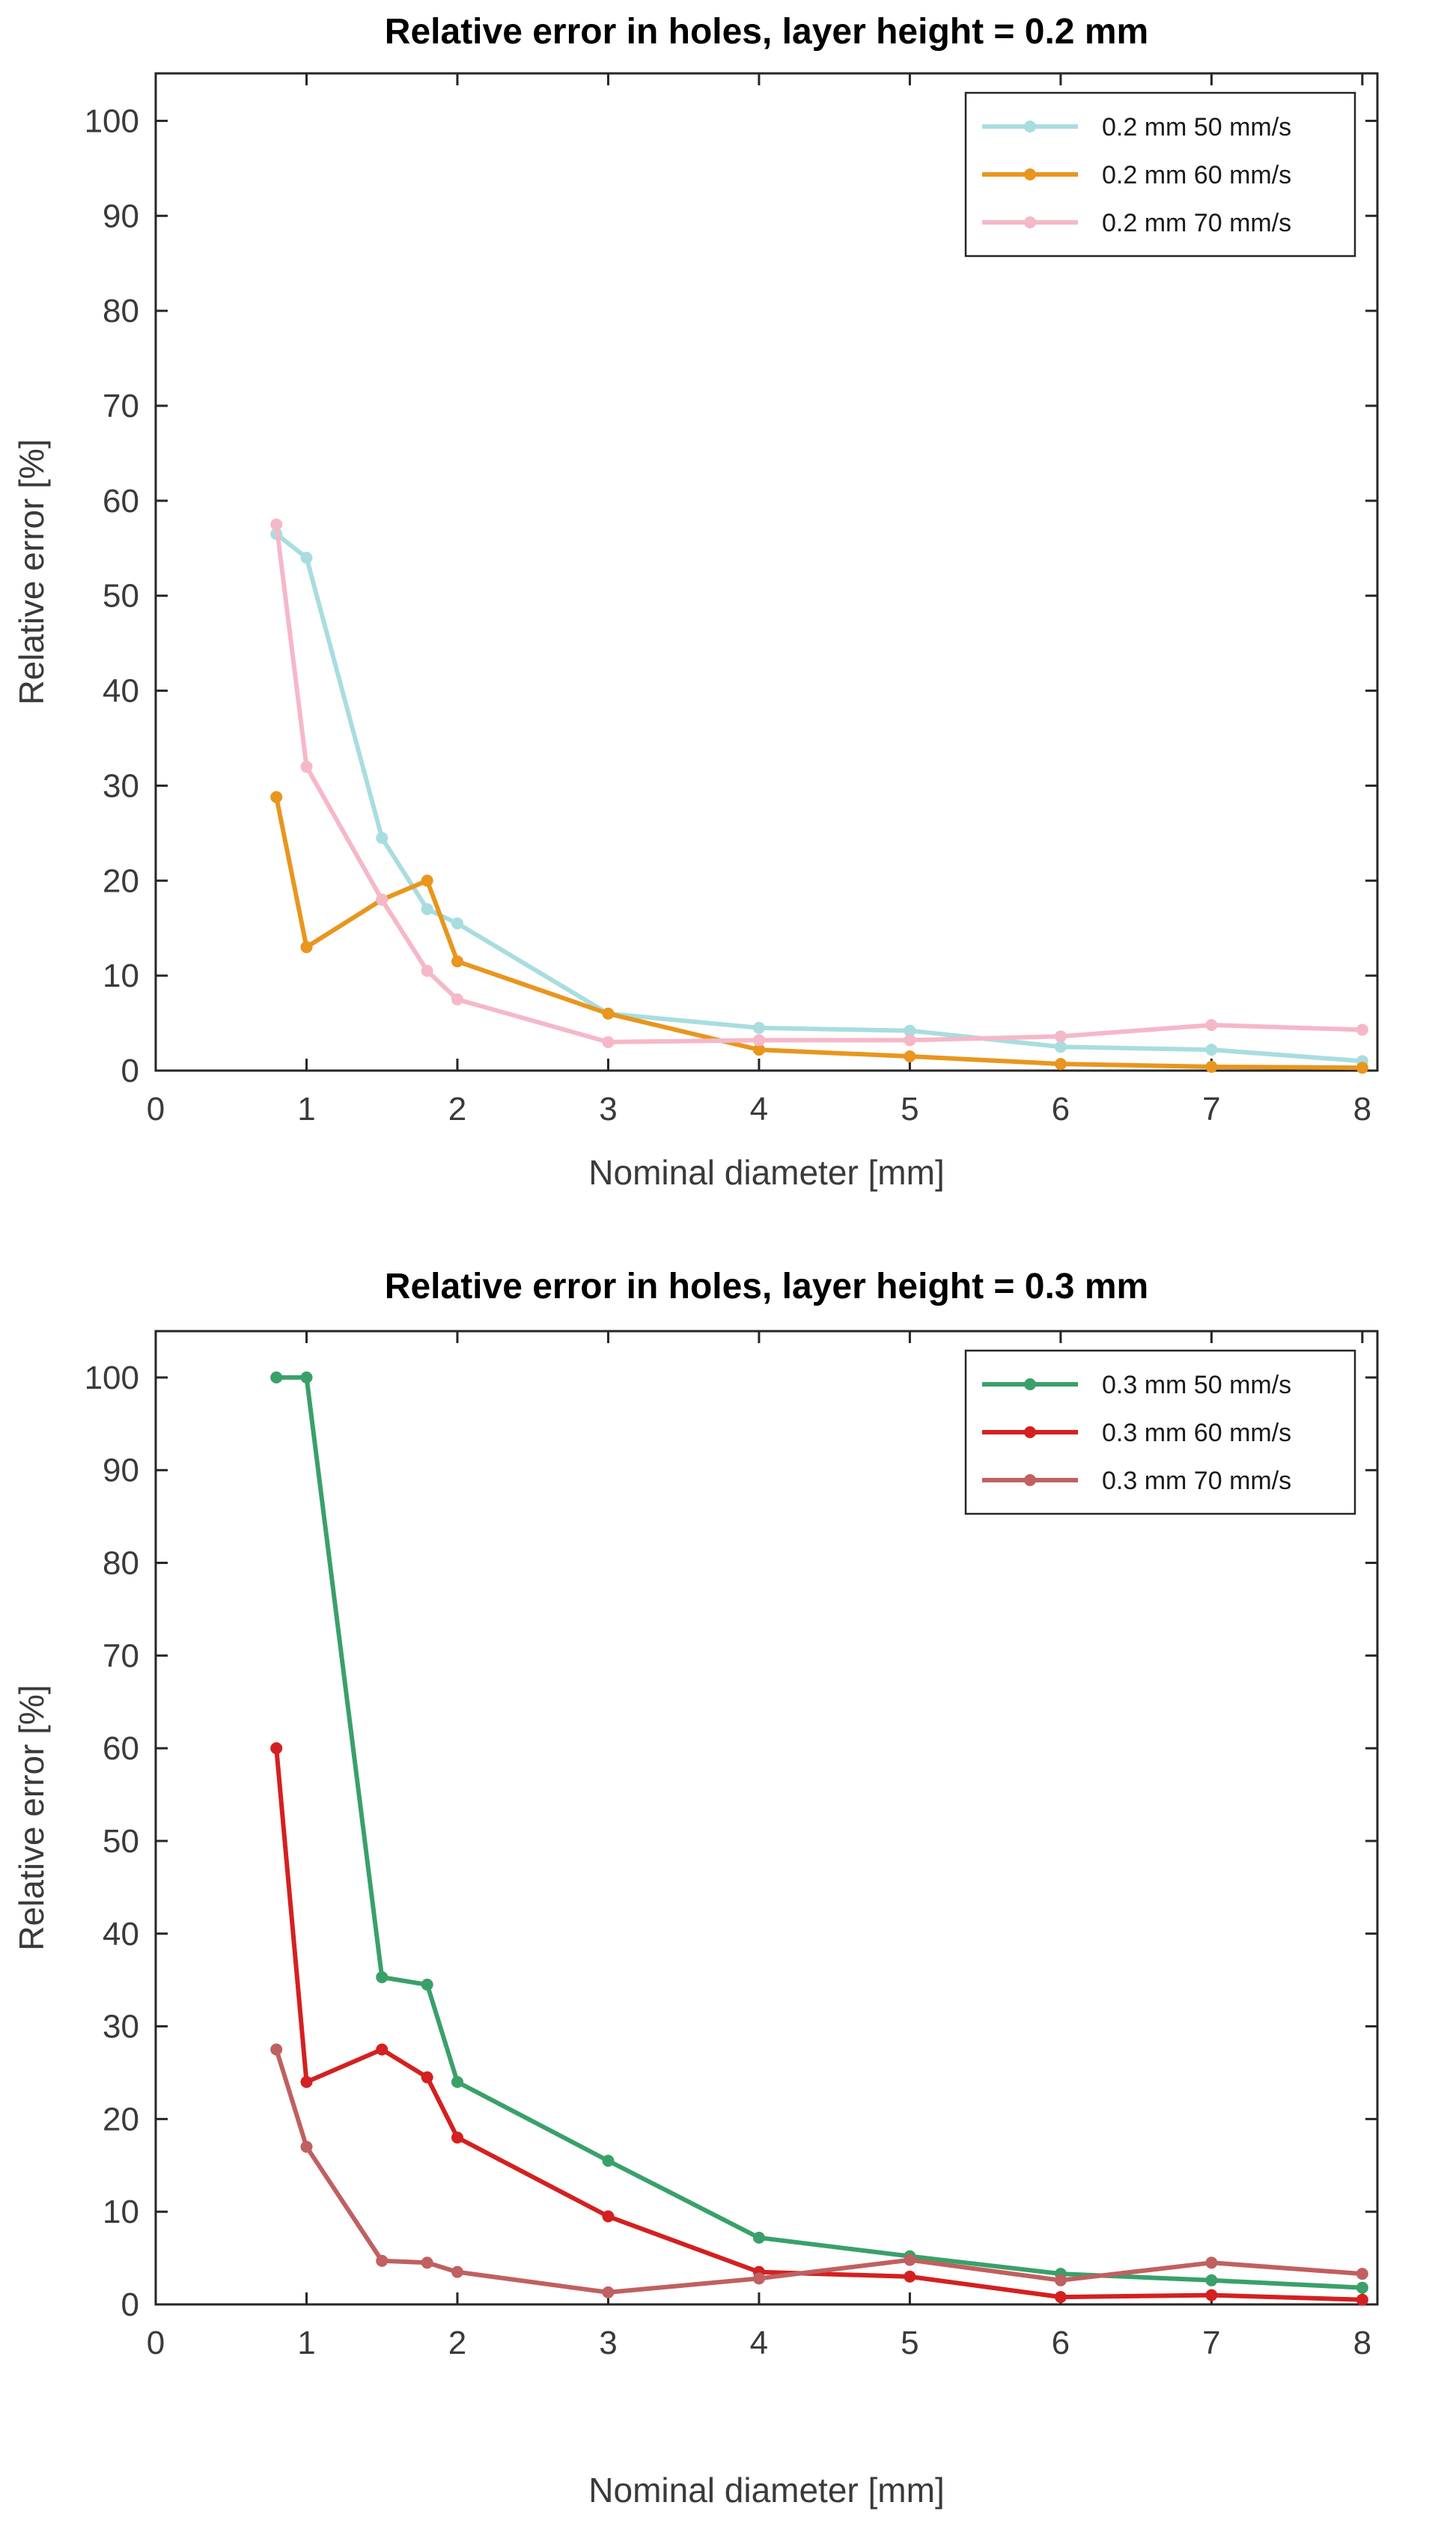 The width and height of the screenshot is (1456, 2538). I want to click on x-tick-label: 7, so click(1211, 1109).